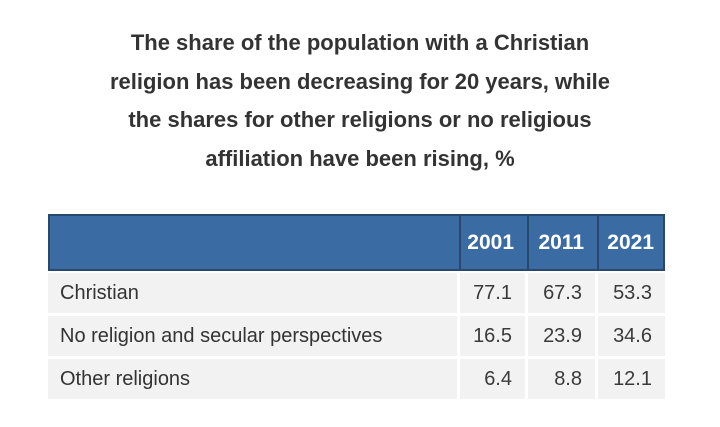 This screenshot has height=427, width=720. What do you see at coordinates (560, 379) in the screenshot?
I see `value-2011: 8.8` at bounding box center [560, 379].